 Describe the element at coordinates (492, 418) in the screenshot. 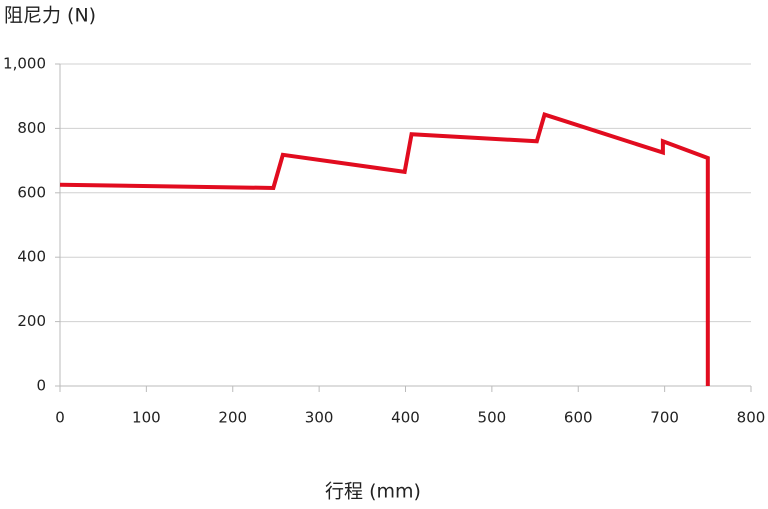

I see `x-tick-label: 500` at that location.